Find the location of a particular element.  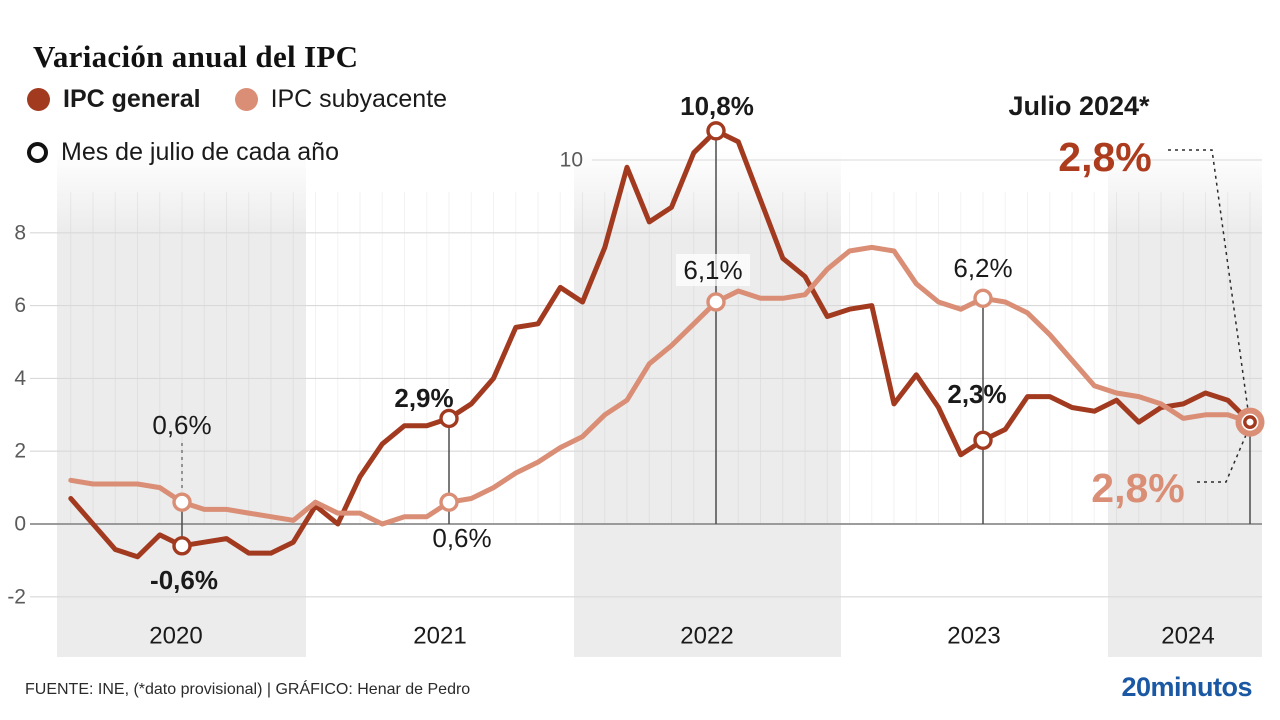

general-value-label: -0,6% is located at coordinates (184, 580).